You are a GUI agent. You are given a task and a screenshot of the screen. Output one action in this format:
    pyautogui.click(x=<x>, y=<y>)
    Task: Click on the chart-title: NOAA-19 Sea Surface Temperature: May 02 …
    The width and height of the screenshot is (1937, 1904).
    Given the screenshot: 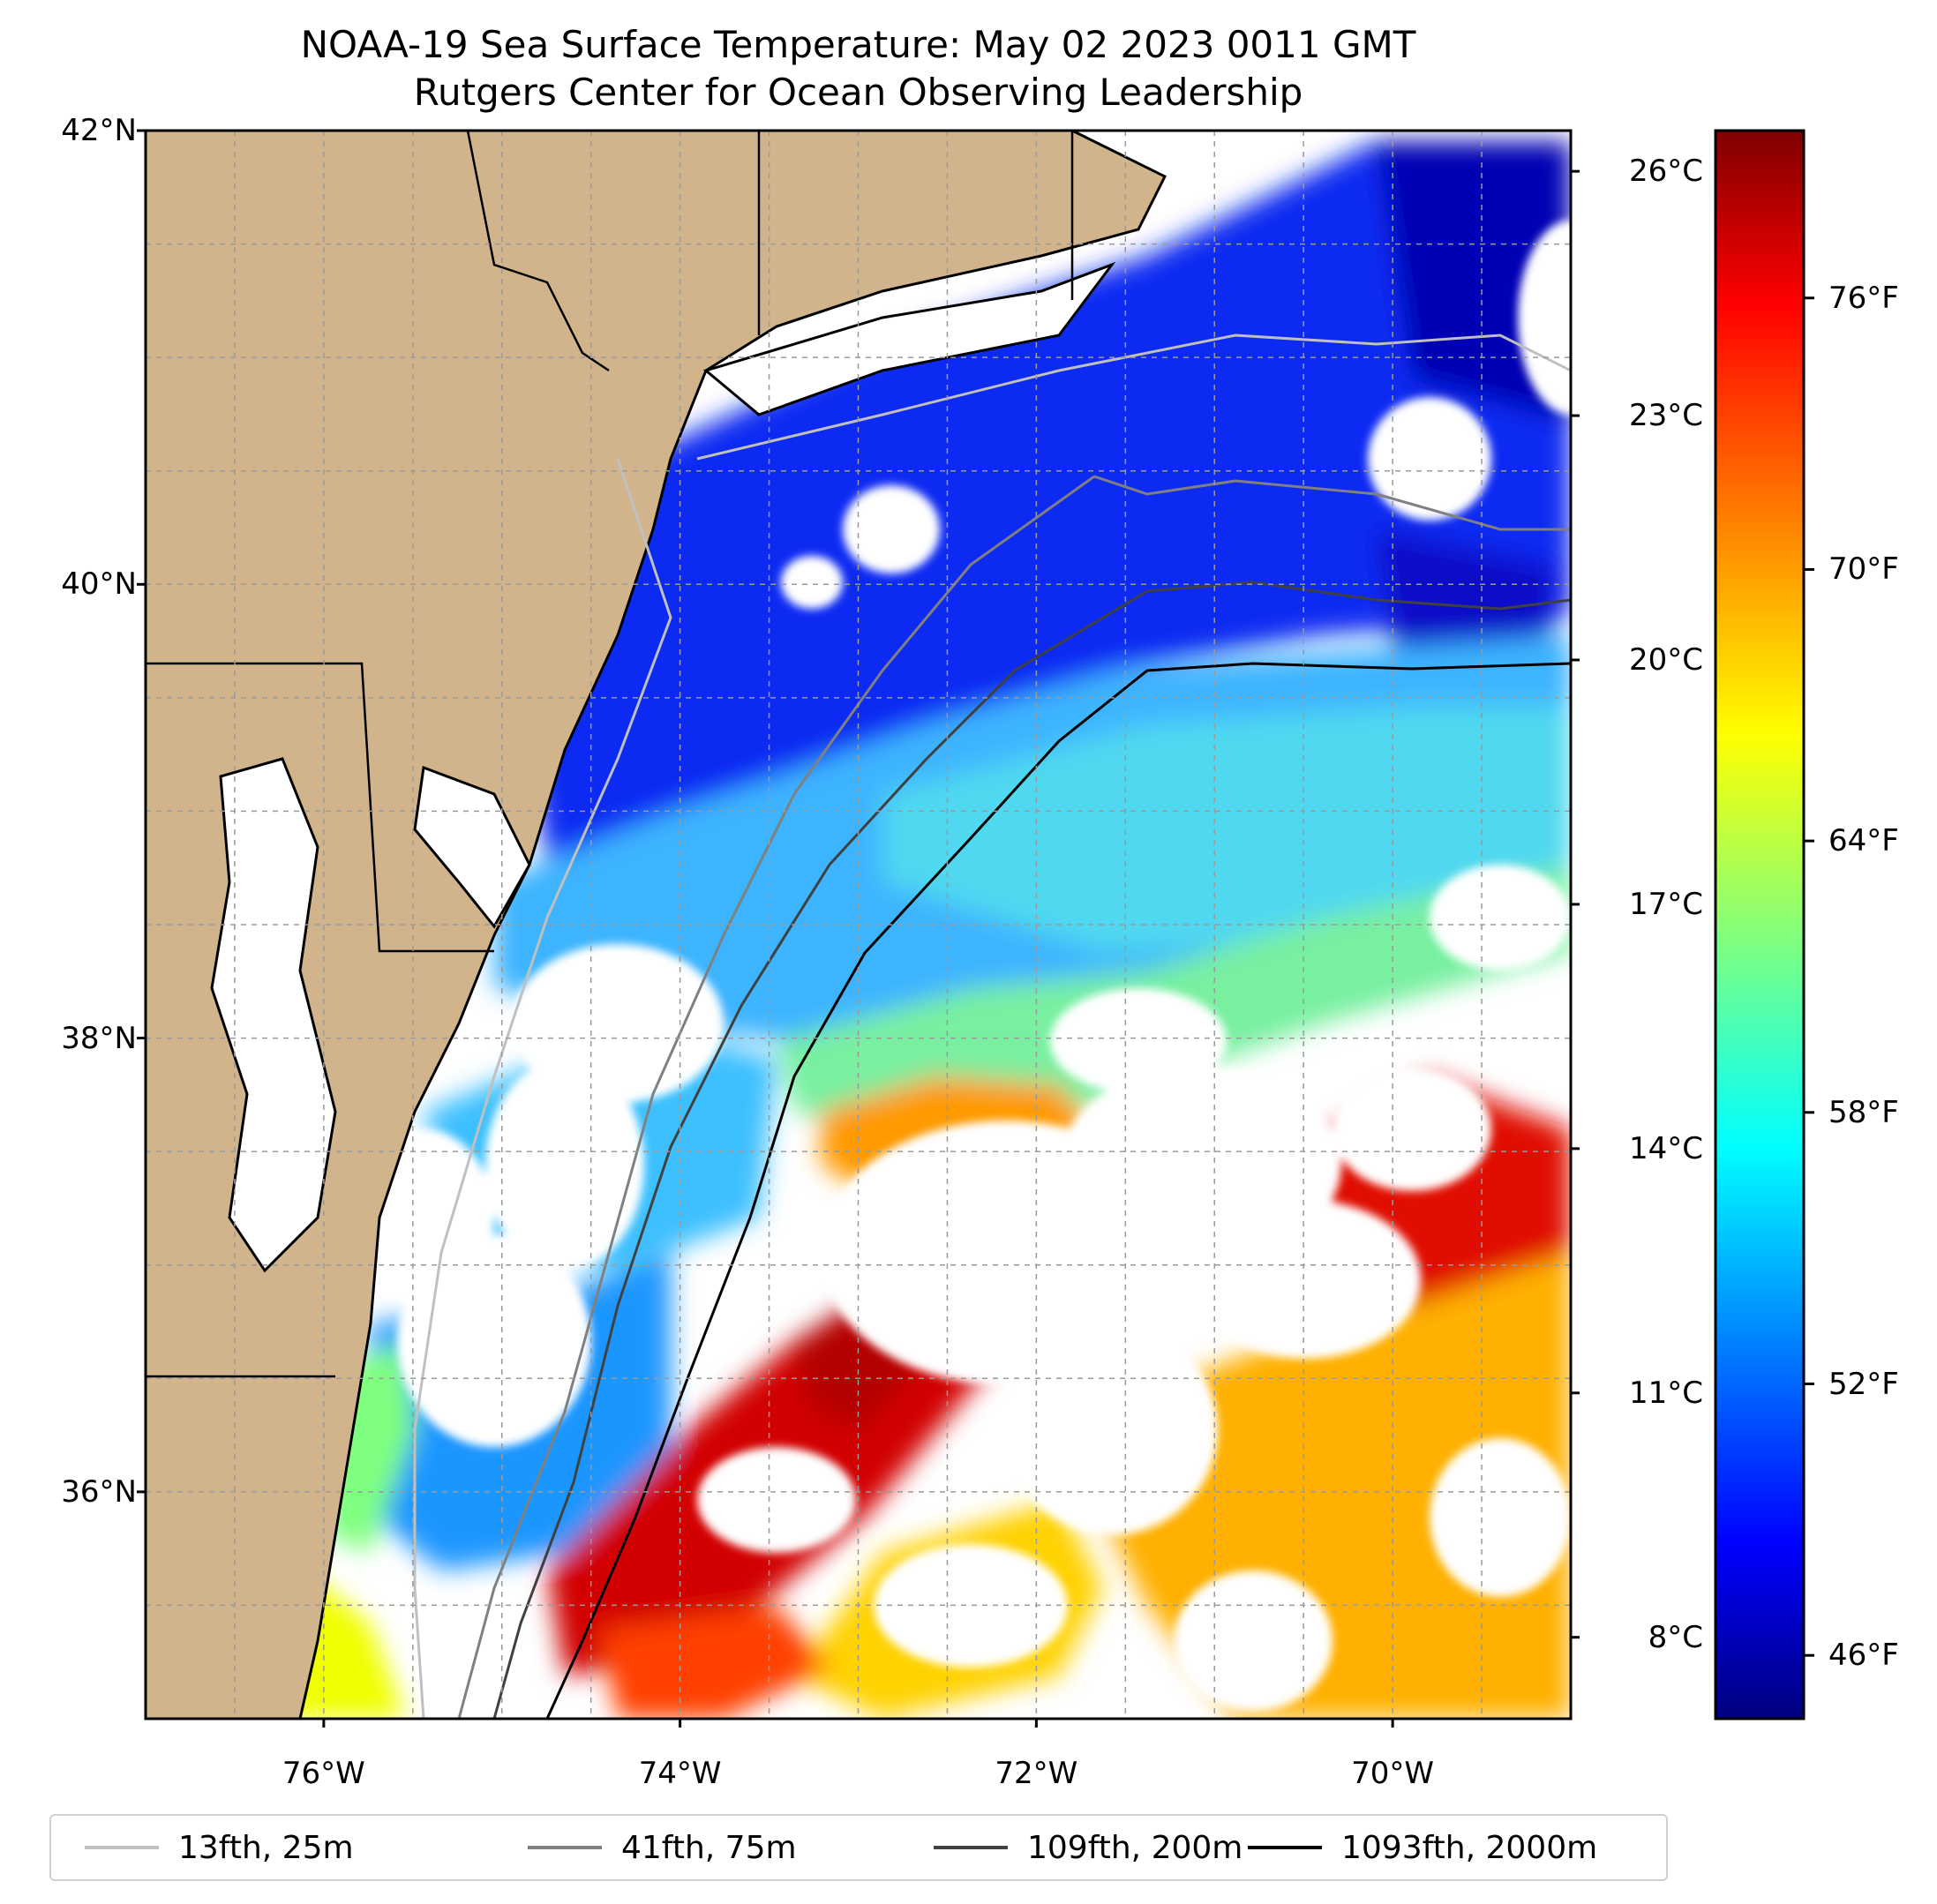 What is the action you would take?
    pyautogui.click(x=858, y=44)
    